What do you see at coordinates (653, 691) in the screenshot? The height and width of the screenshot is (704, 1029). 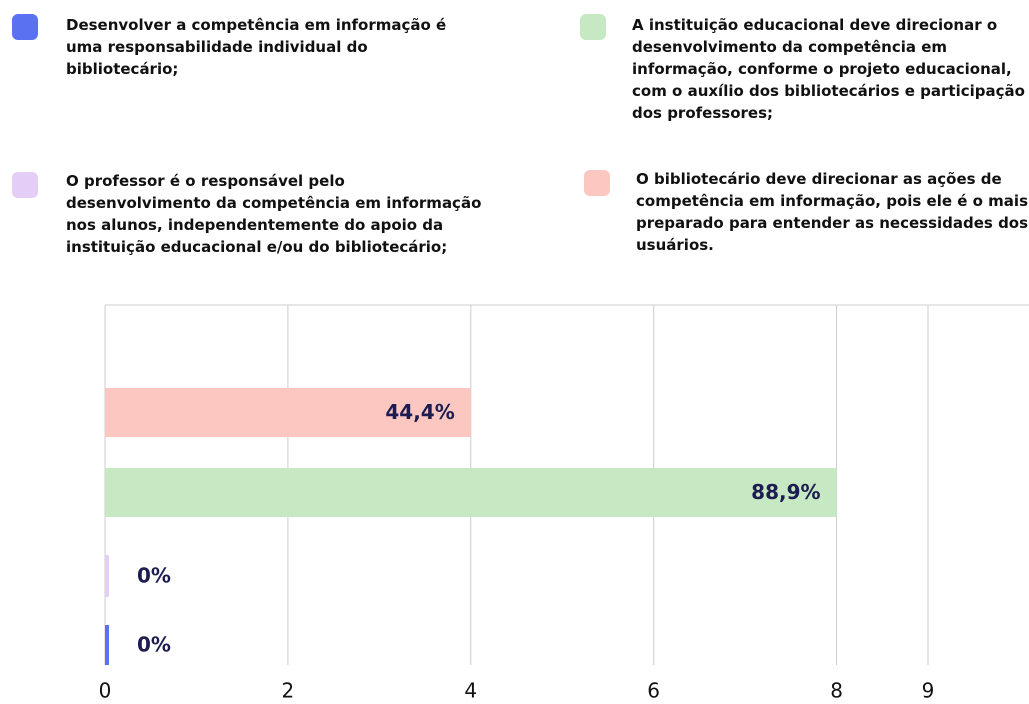 I see `x-tick-label: 6` at bounding box center [653, 691].